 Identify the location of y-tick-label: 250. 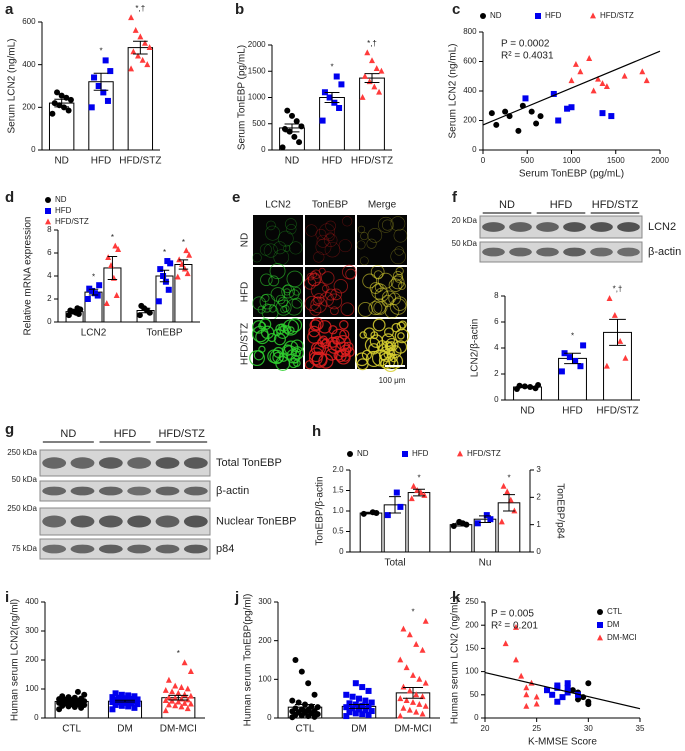
(472, 601).